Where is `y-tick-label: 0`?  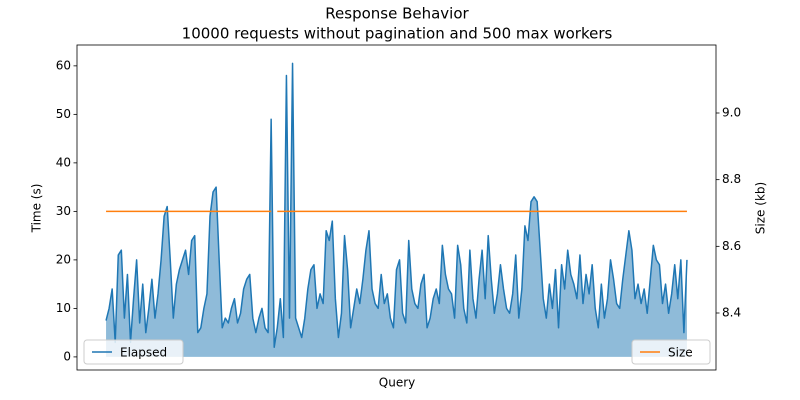 y-tick-label: 0 is located at coordinates (67, 356).